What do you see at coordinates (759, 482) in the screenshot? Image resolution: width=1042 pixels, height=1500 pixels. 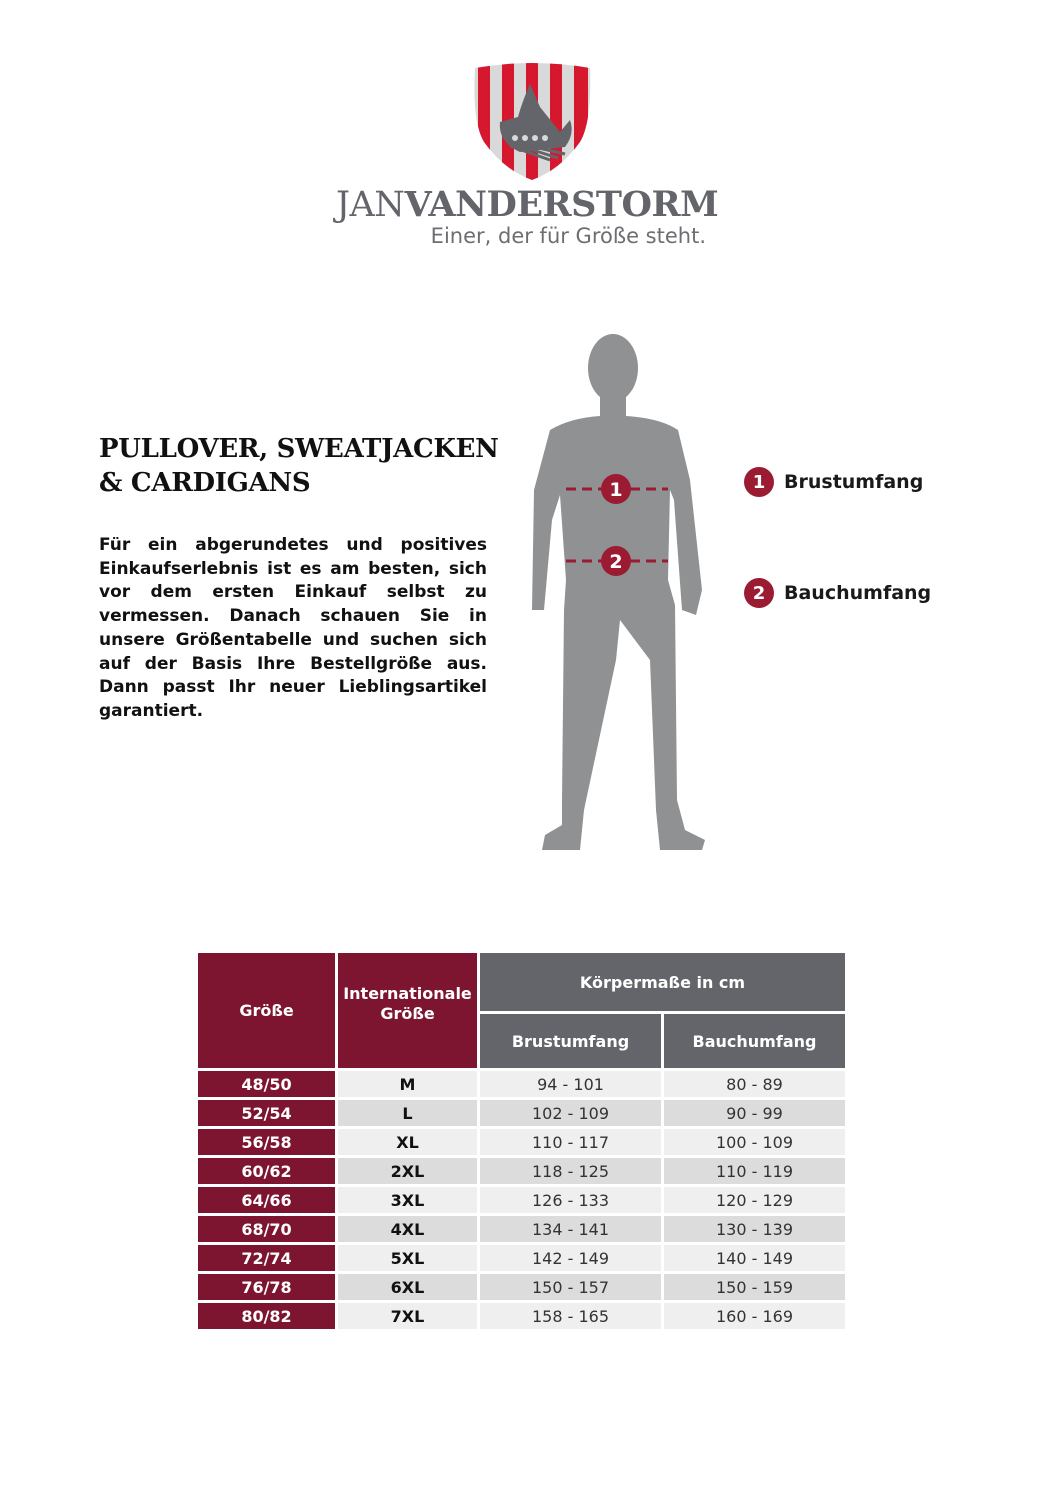 I see `legend-number-1: 1` at bounding box center [759, 482].